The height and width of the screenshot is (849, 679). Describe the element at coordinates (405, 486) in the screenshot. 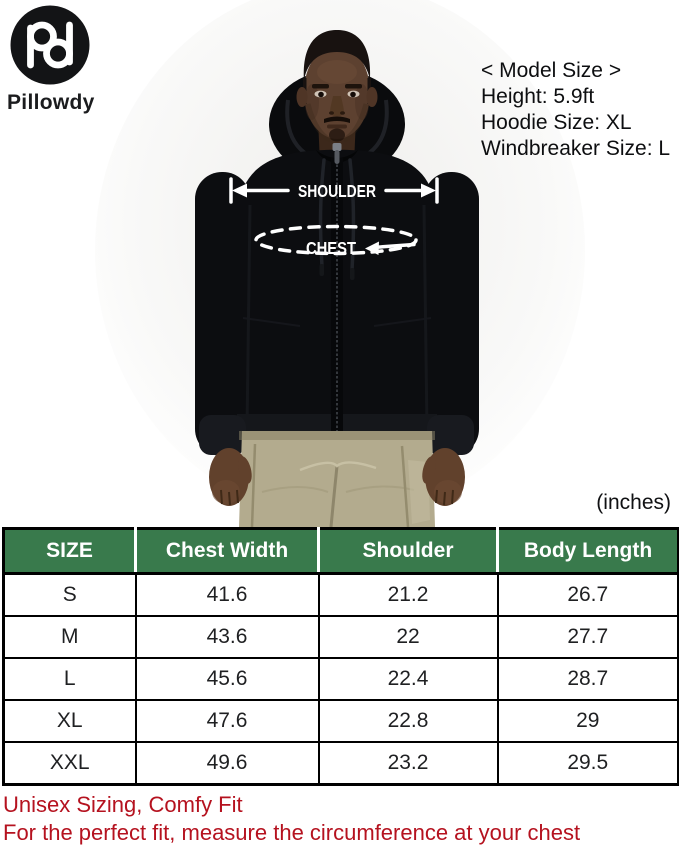

I see `pocket-seam-right` at that location.